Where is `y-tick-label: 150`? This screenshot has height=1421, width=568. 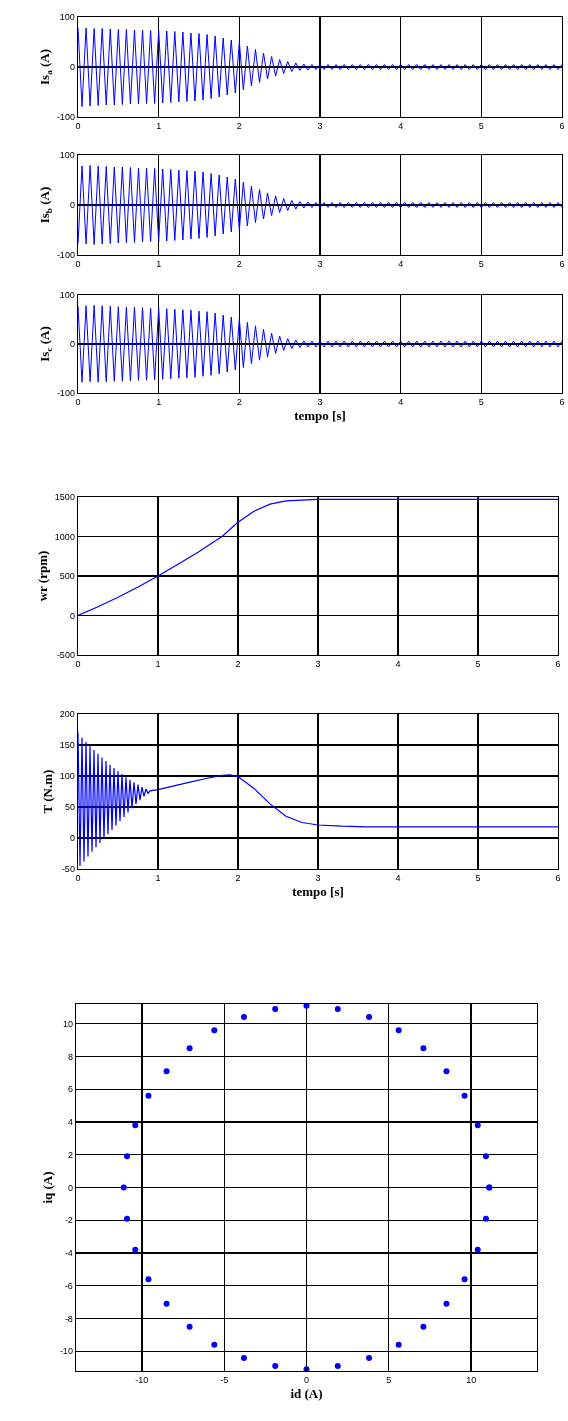
y-tick-label: 150 is located at coordinates (67, 745).